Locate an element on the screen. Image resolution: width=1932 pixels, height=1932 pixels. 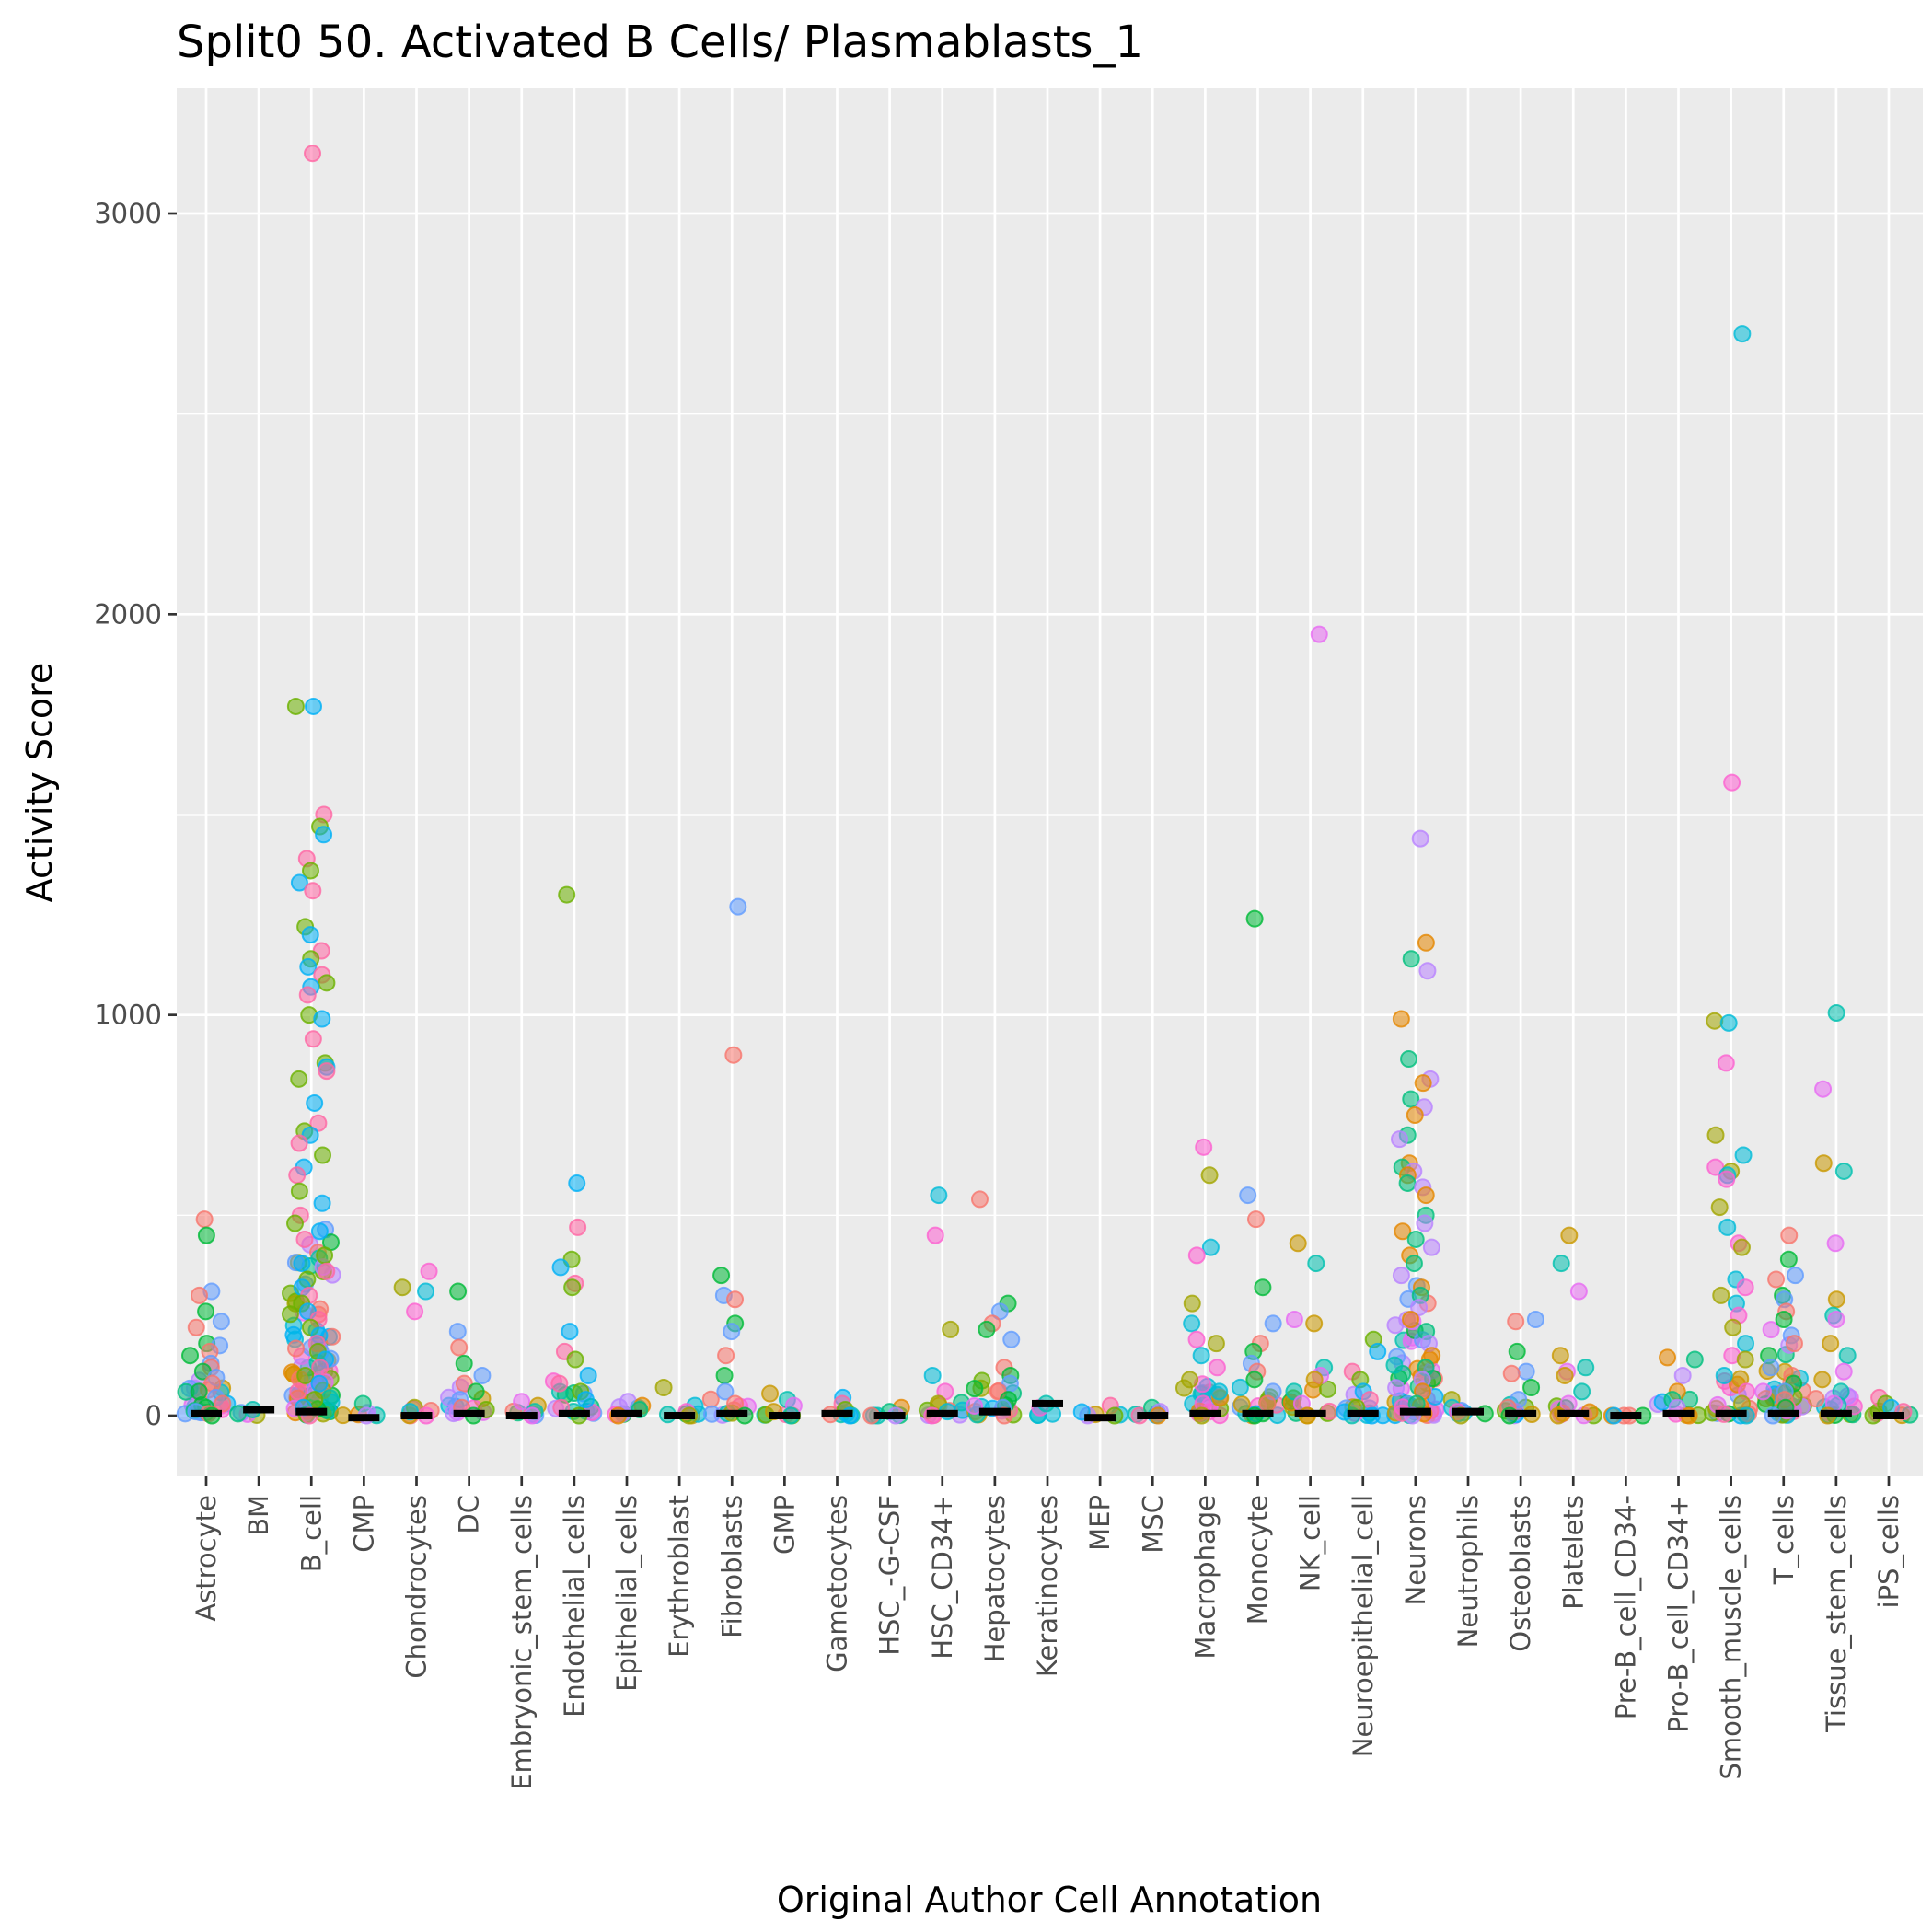
x-tick-label: Fibroblasts is located at coordinates (732, 1567).